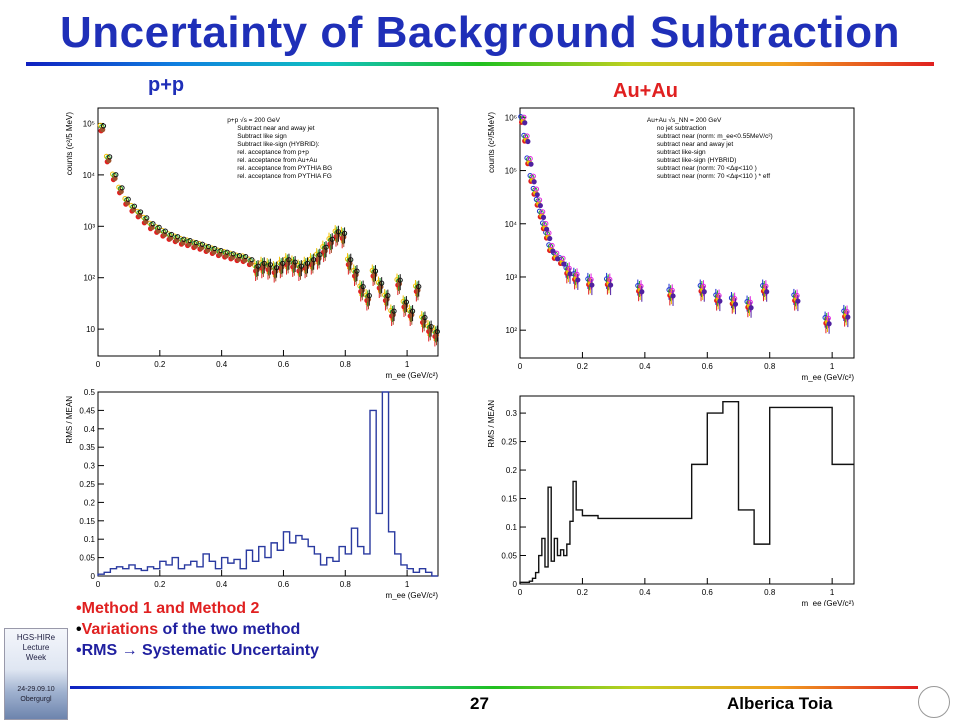  Describe the element at coordinates (713, 176) in the screenshot. I see `legend-entry: subtract near (norm: 70 <Δφ<110 ) * eff` at that location.